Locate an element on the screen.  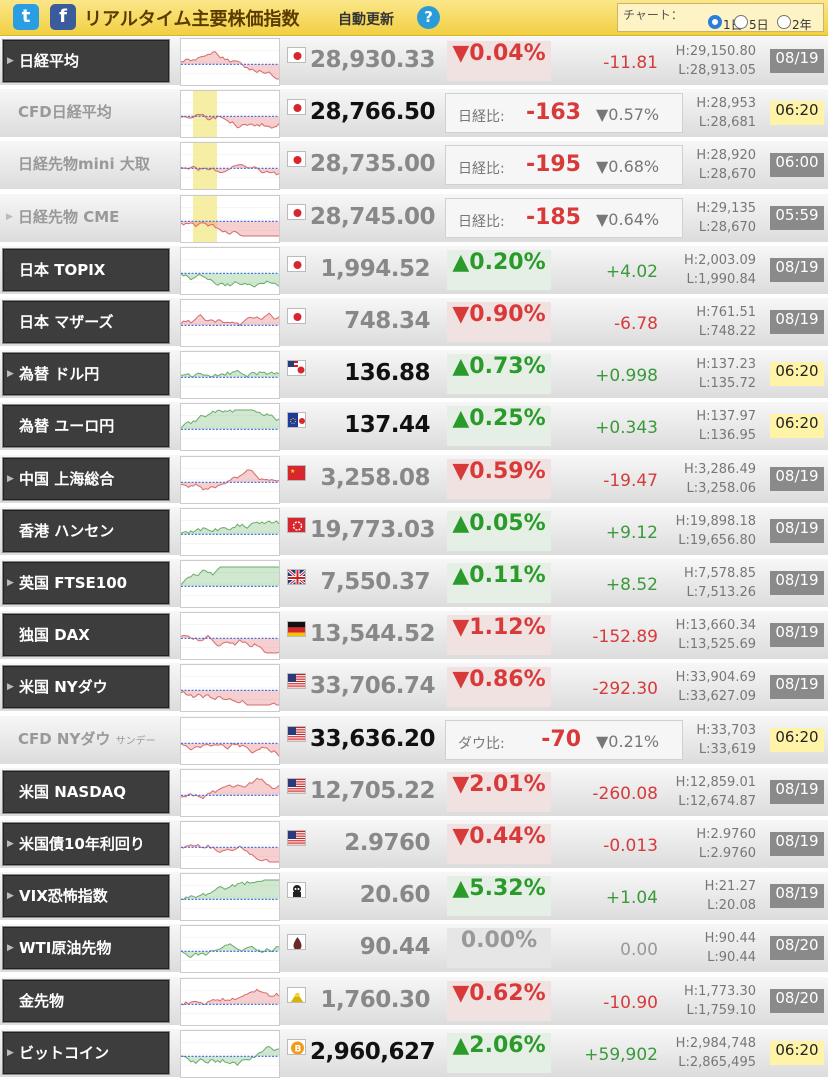
index-name: ▶ 日経平均 is located at coordinates (86, 61).